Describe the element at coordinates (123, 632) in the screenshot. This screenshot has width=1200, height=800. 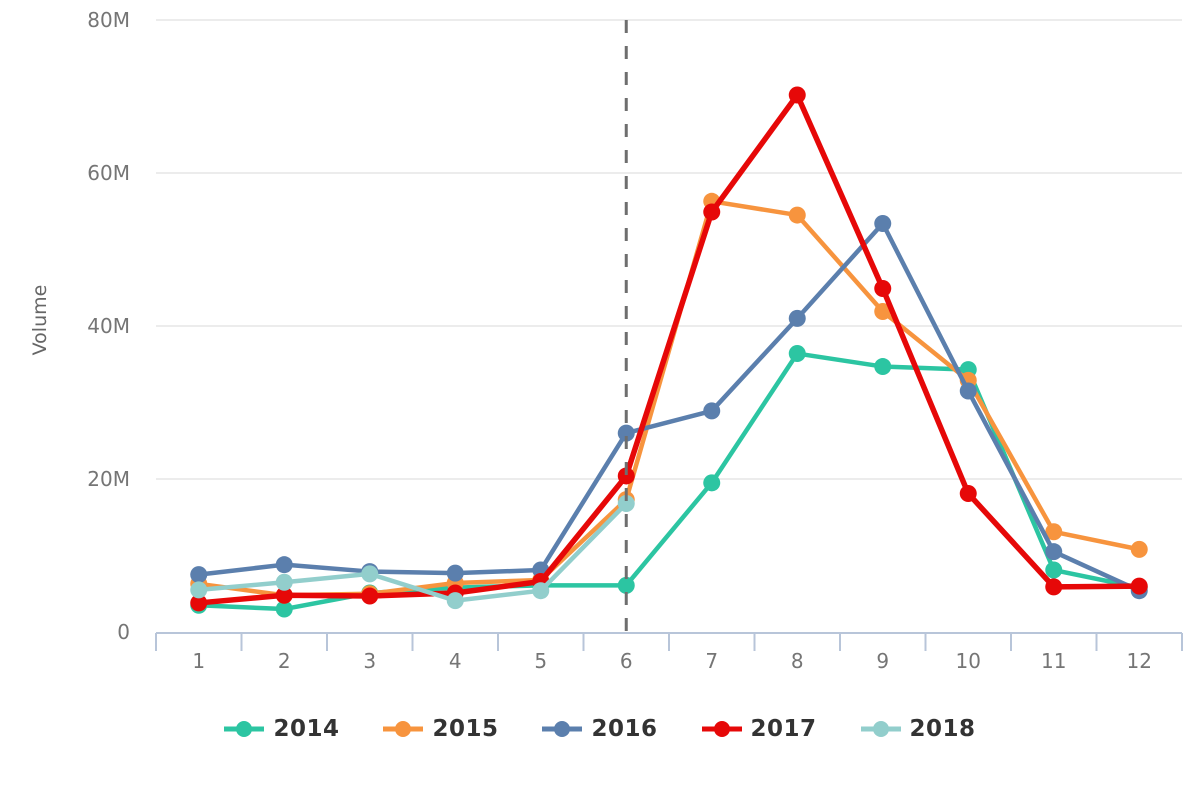
I see `y-tick-label: 0` at that location.